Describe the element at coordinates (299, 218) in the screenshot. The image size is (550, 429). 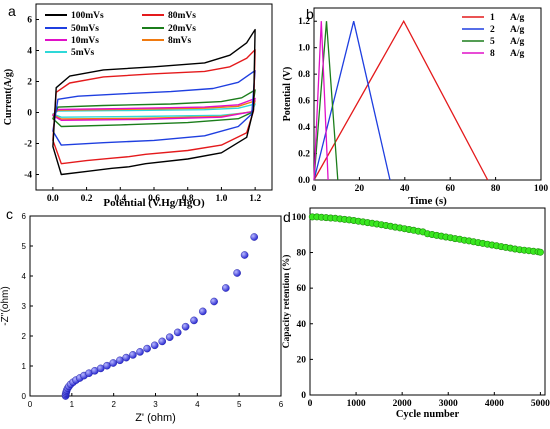
I see `y-tick-label-d: 100` at that location.